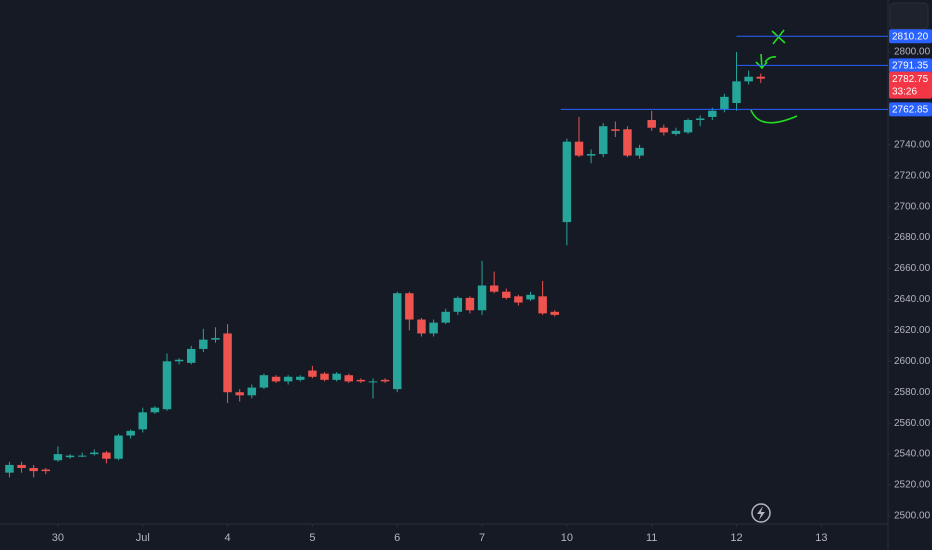 The height and width of the screenshot is (550, 932). What do you see at coordinates (312, 538) in the screenshot?
I see `x-tick-label: 5` at bounding box center [312, 538].